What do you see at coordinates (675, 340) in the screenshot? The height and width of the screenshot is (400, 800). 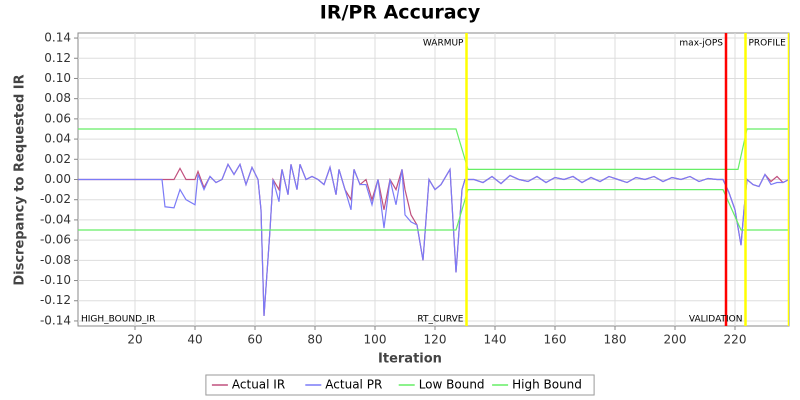 I see `x-tick-label: 200` at bounding box center [675, 340].